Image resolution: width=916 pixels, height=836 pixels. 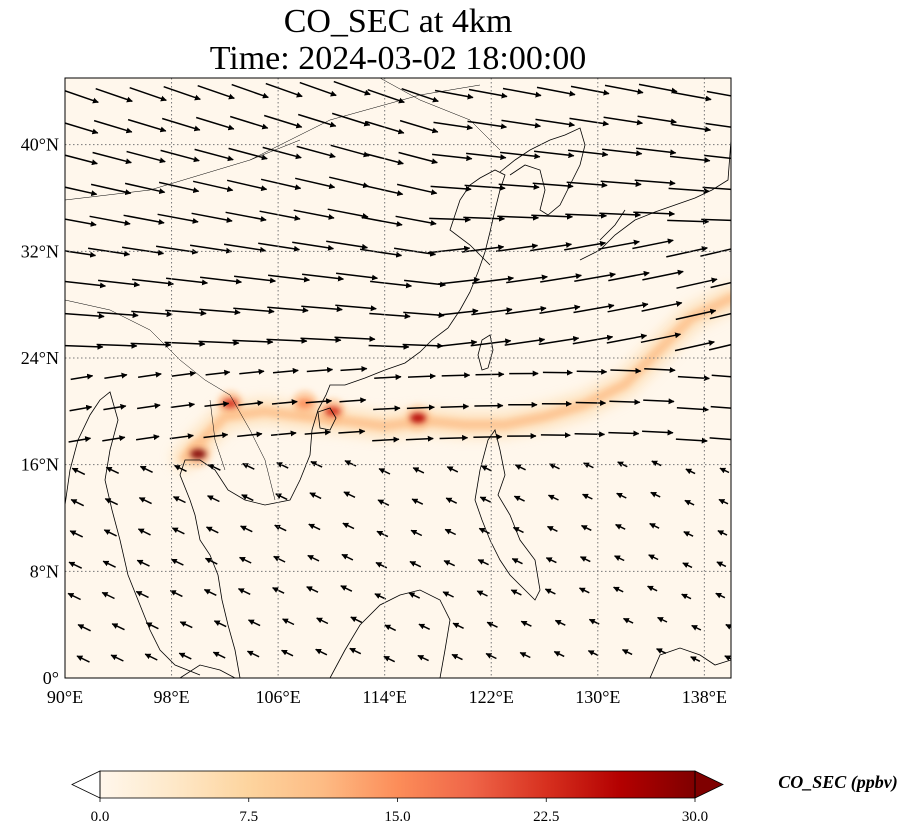 I want to click on coastline-borneo, so click(x=390, y=633).